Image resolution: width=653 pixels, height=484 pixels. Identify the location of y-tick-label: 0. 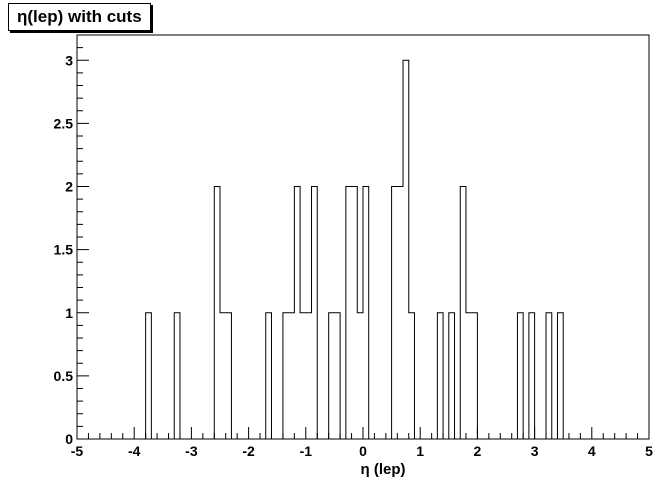
(69, 439).